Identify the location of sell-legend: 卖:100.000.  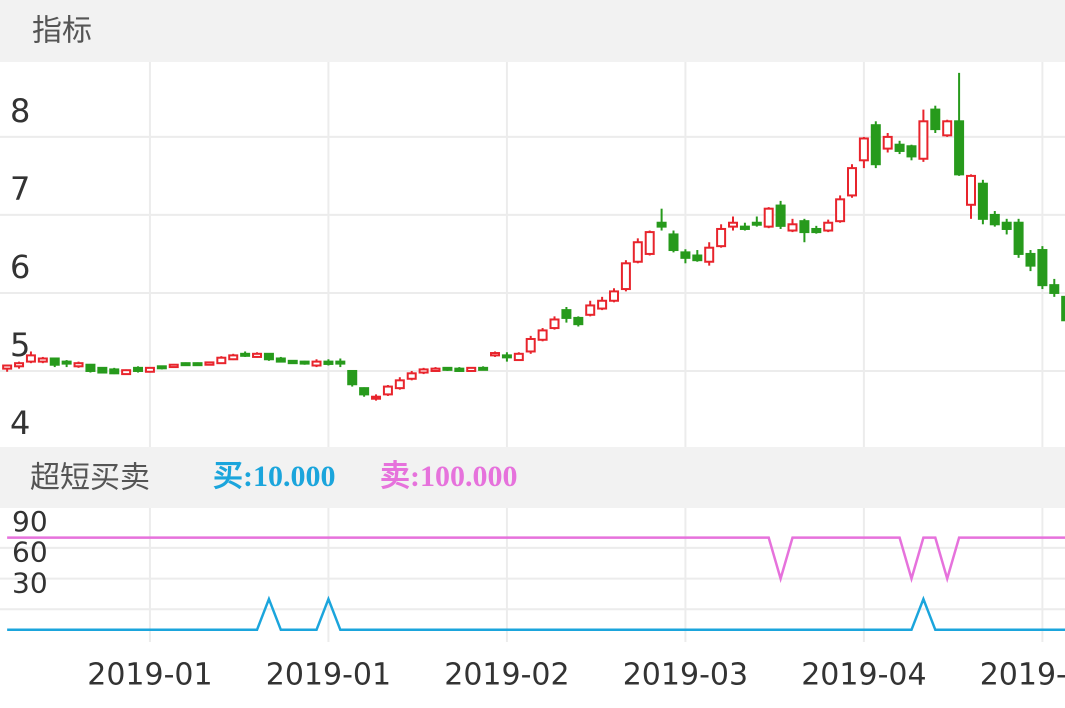
(449, 476).